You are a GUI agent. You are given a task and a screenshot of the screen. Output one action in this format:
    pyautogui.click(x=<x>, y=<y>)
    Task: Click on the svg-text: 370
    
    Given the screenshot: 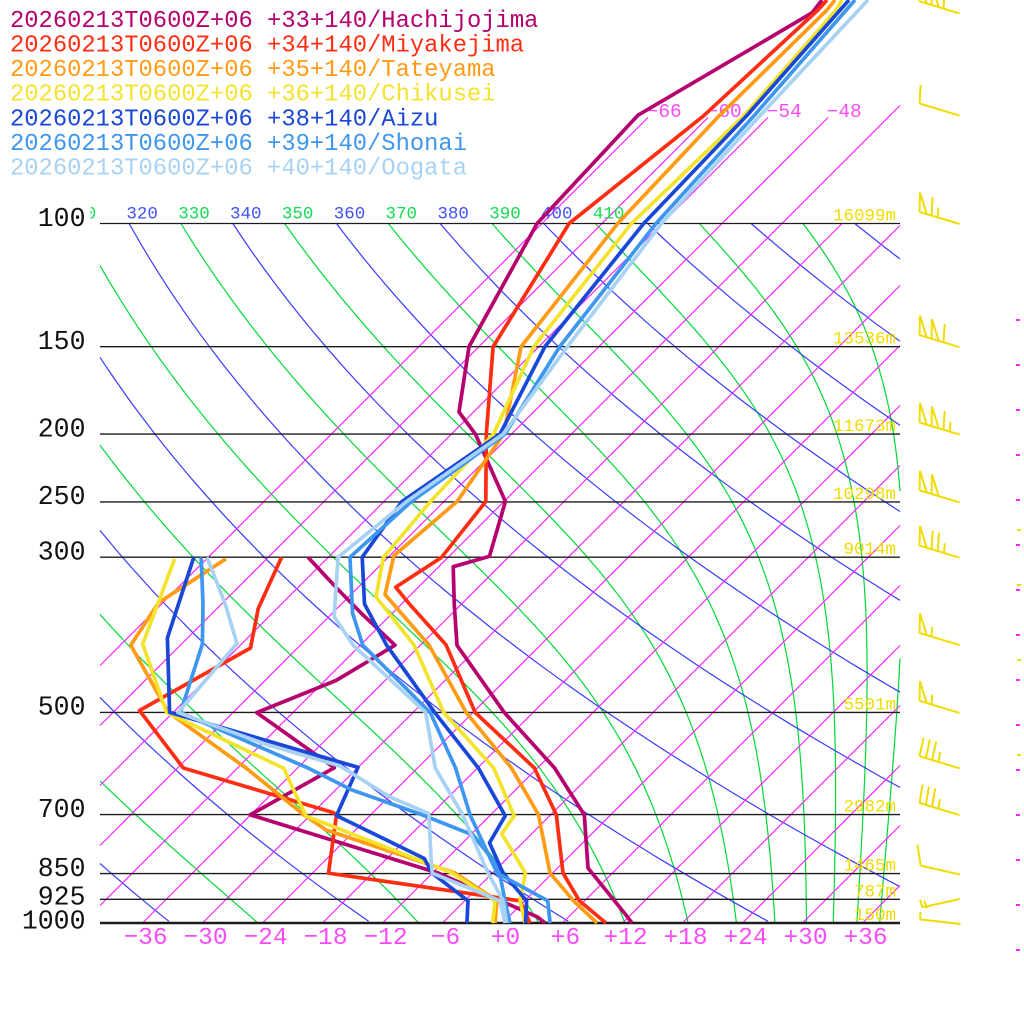 What is the action you would take?
    pyautogui.click(x=402, y=215)
    